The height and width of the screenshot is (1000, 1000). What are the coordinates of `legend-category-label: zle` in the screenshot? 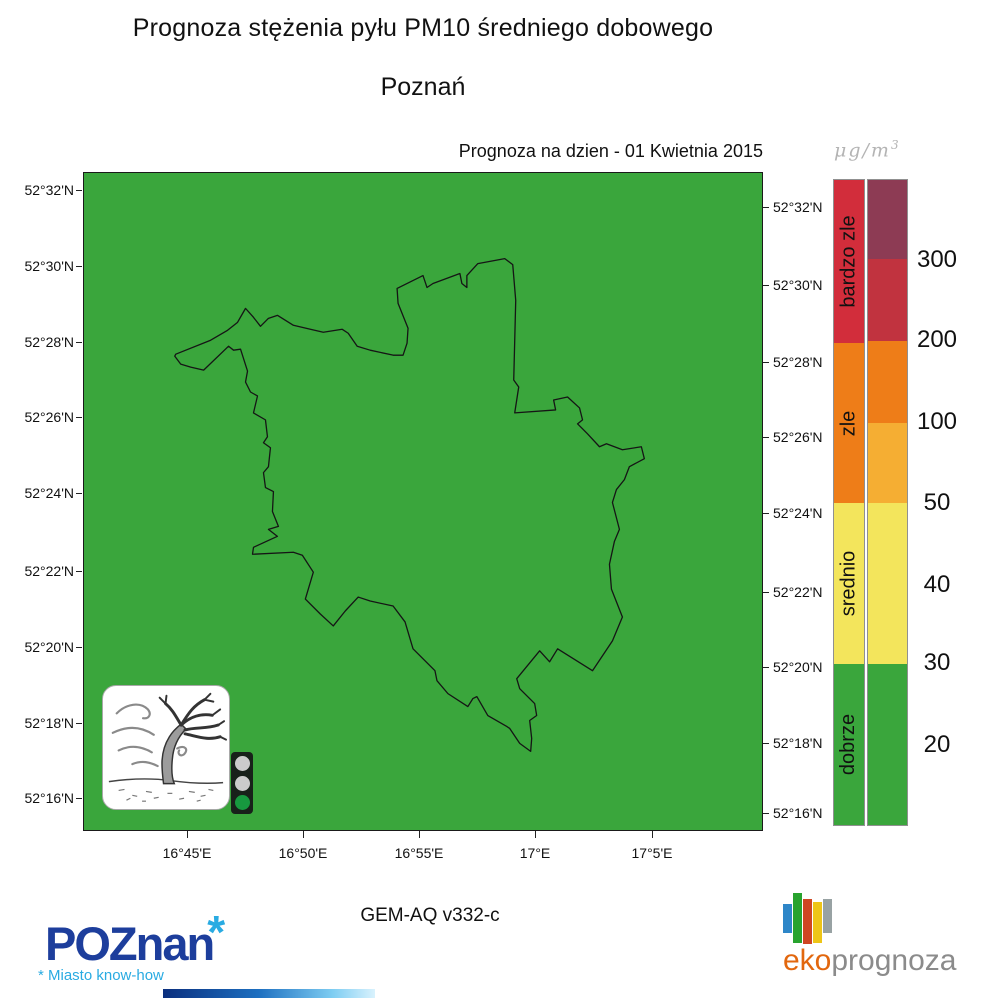 It's located at (848, 423).